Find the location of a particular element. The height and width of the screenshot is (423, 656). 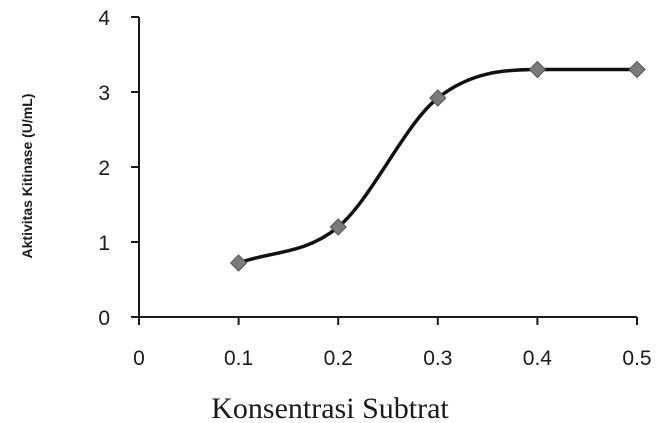

x-ticks: 0 0.1 0.2 0.3 0.4 0.5 is located at coordinates (392, 343).